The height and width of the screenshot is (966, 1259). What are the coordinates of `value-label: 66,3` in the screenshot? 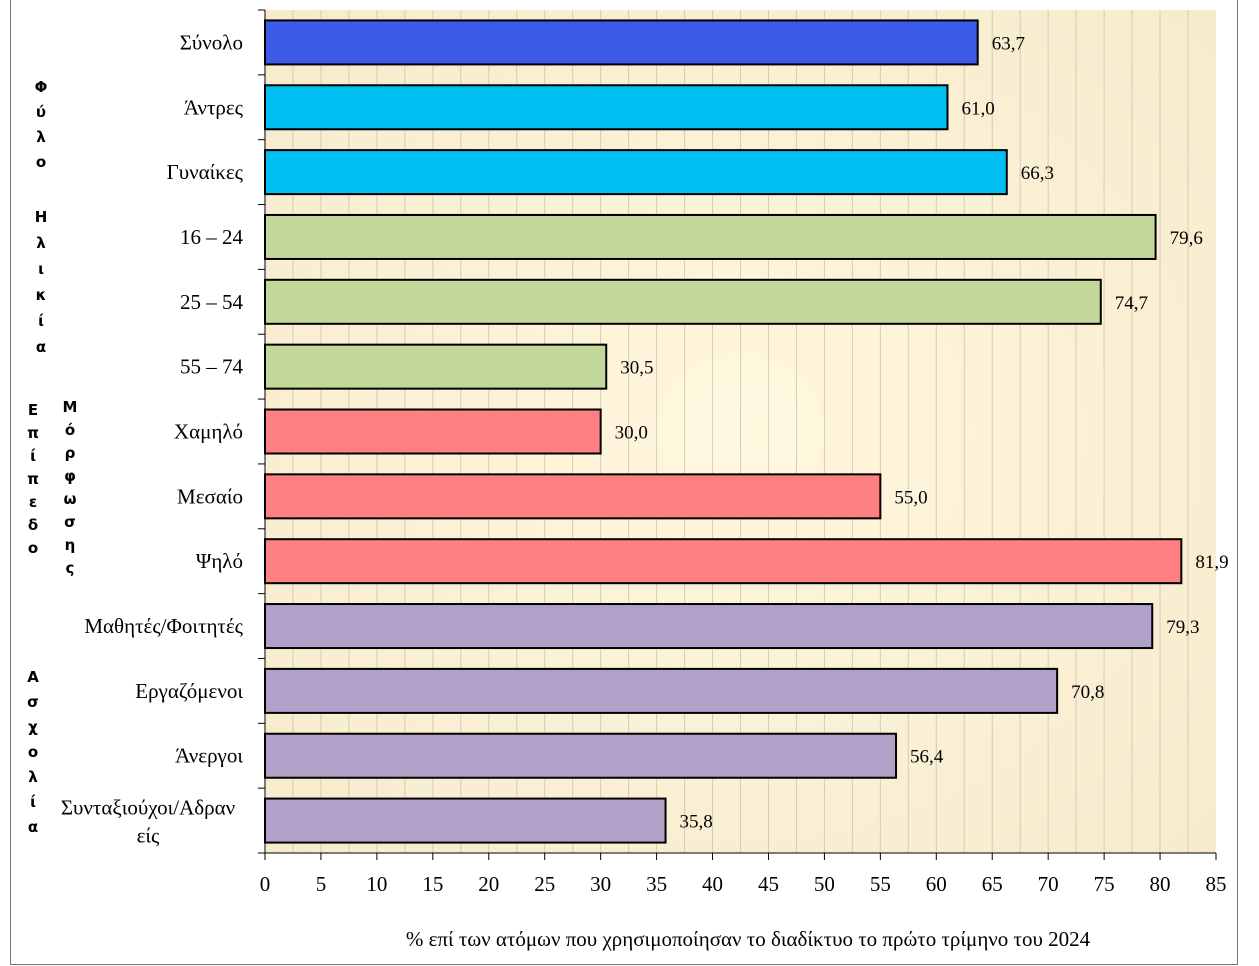 It's located at (1037, 173).